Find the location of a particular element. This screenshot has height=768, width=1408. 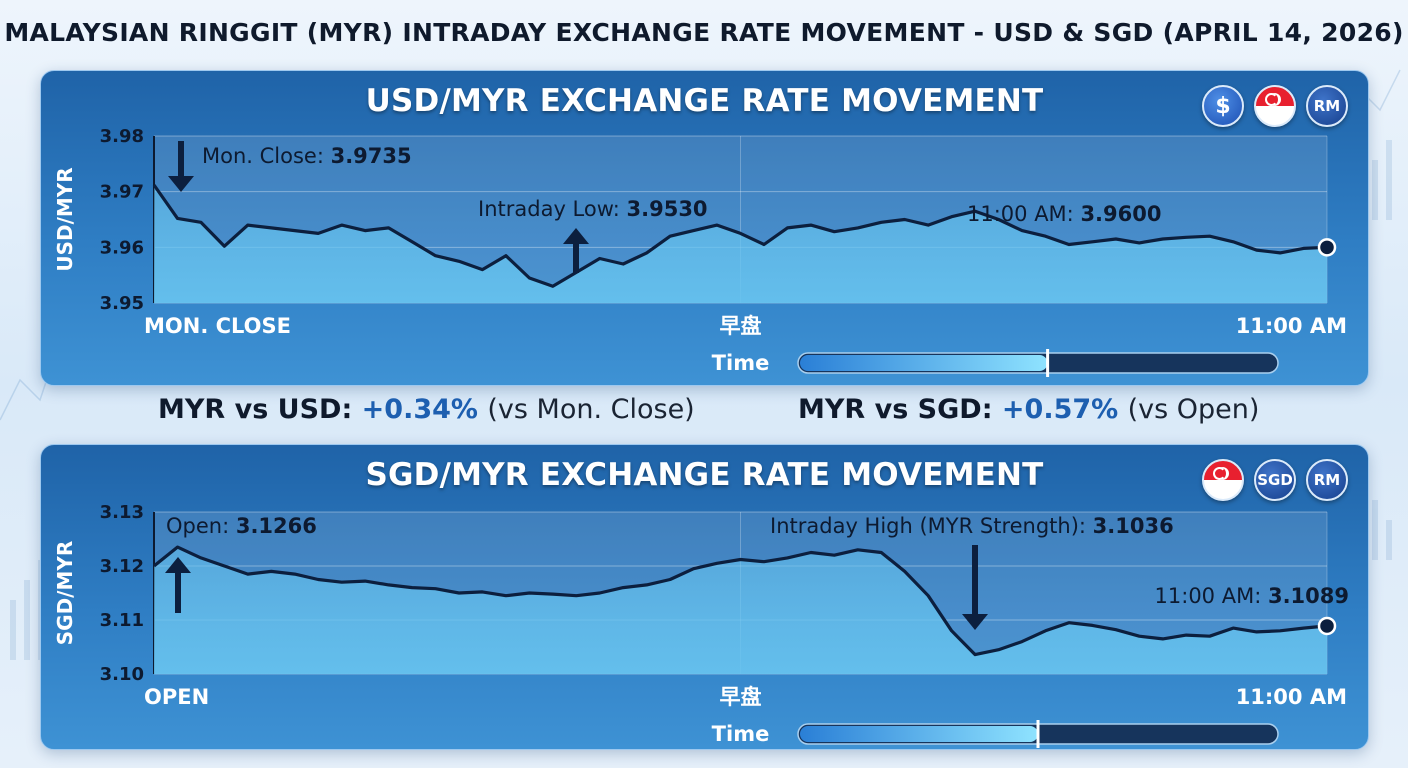

usd-intraday-low-arrow-icon is located at coordinates (576, 250).